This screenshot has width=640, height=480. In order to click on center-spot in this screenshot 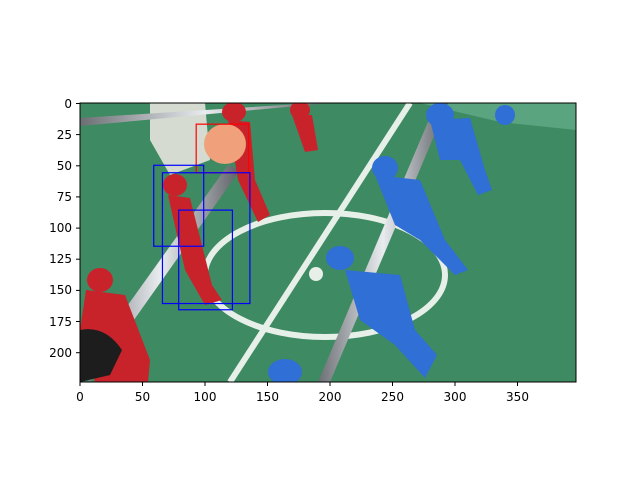, I will do `click(316, 274)`.